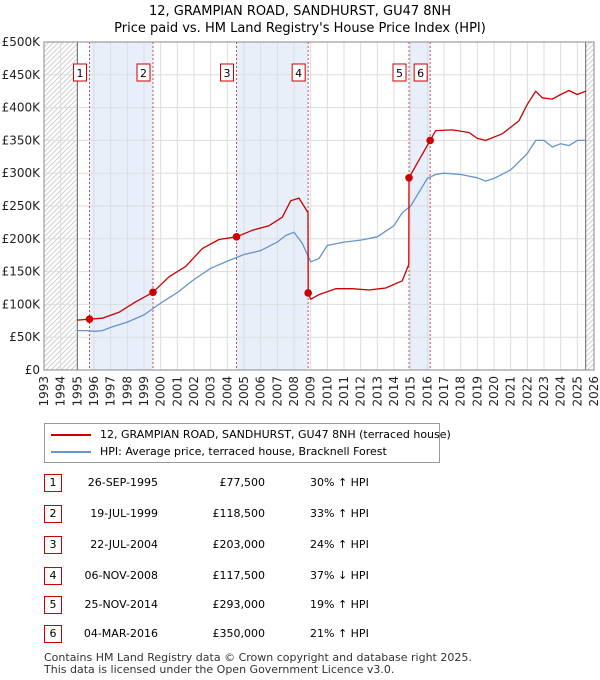 The height and width of the screenshot is (680, 600). Describe the element at coordinates (477, 391) in the screenshot. I see `x-tick-label: 2019` at that location.